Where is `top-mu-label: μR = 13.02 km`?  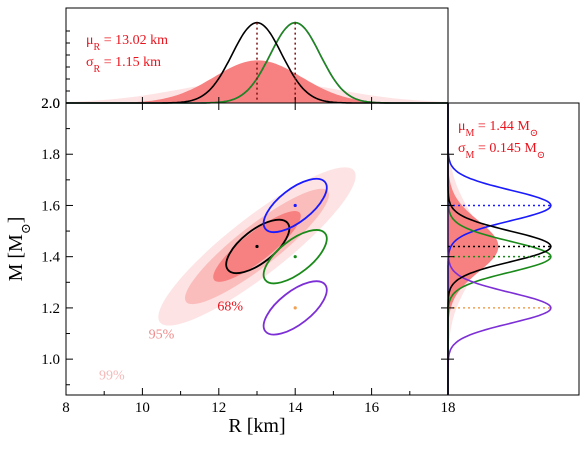
top-mu-label: μR = 13.02 km is located at coordinates (127, 43).